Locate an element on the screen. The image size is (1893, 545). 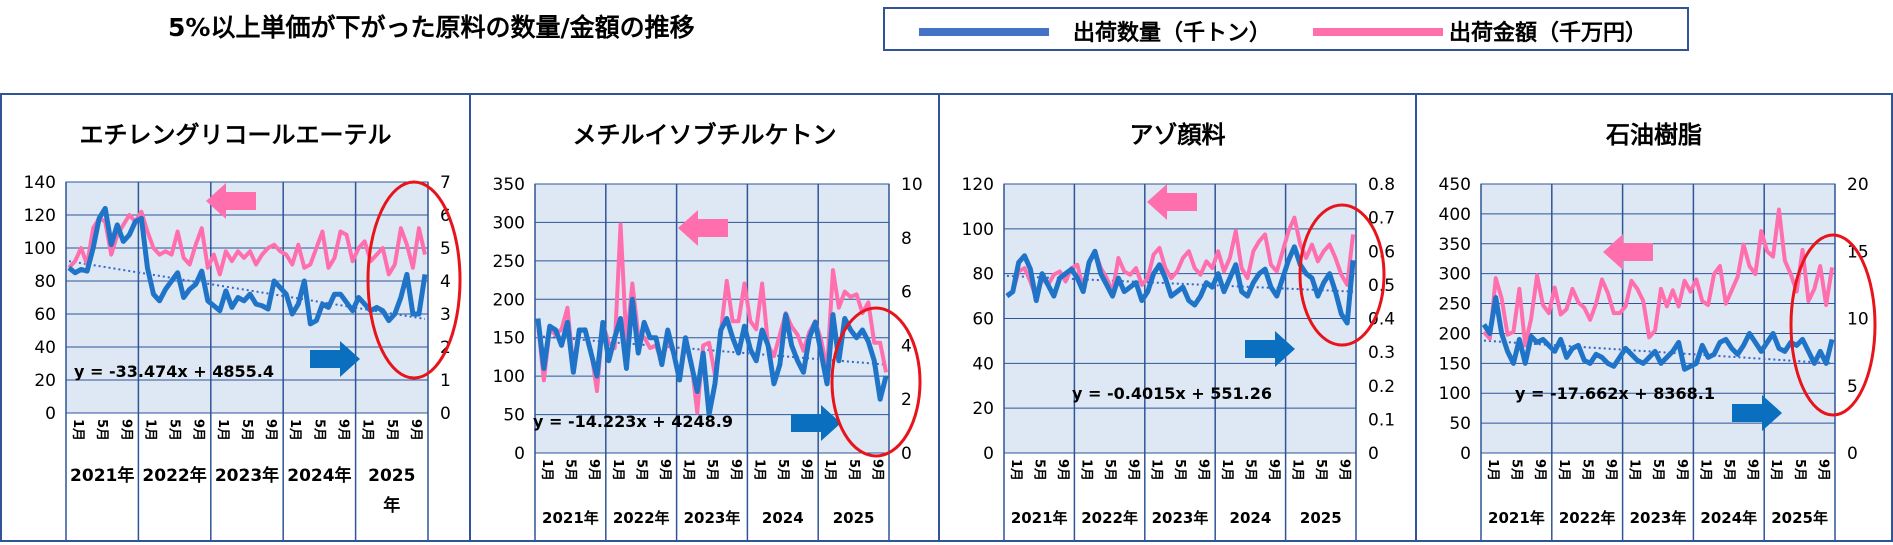
y-tick-label-right: 10 is located at coordinates (912, 185).